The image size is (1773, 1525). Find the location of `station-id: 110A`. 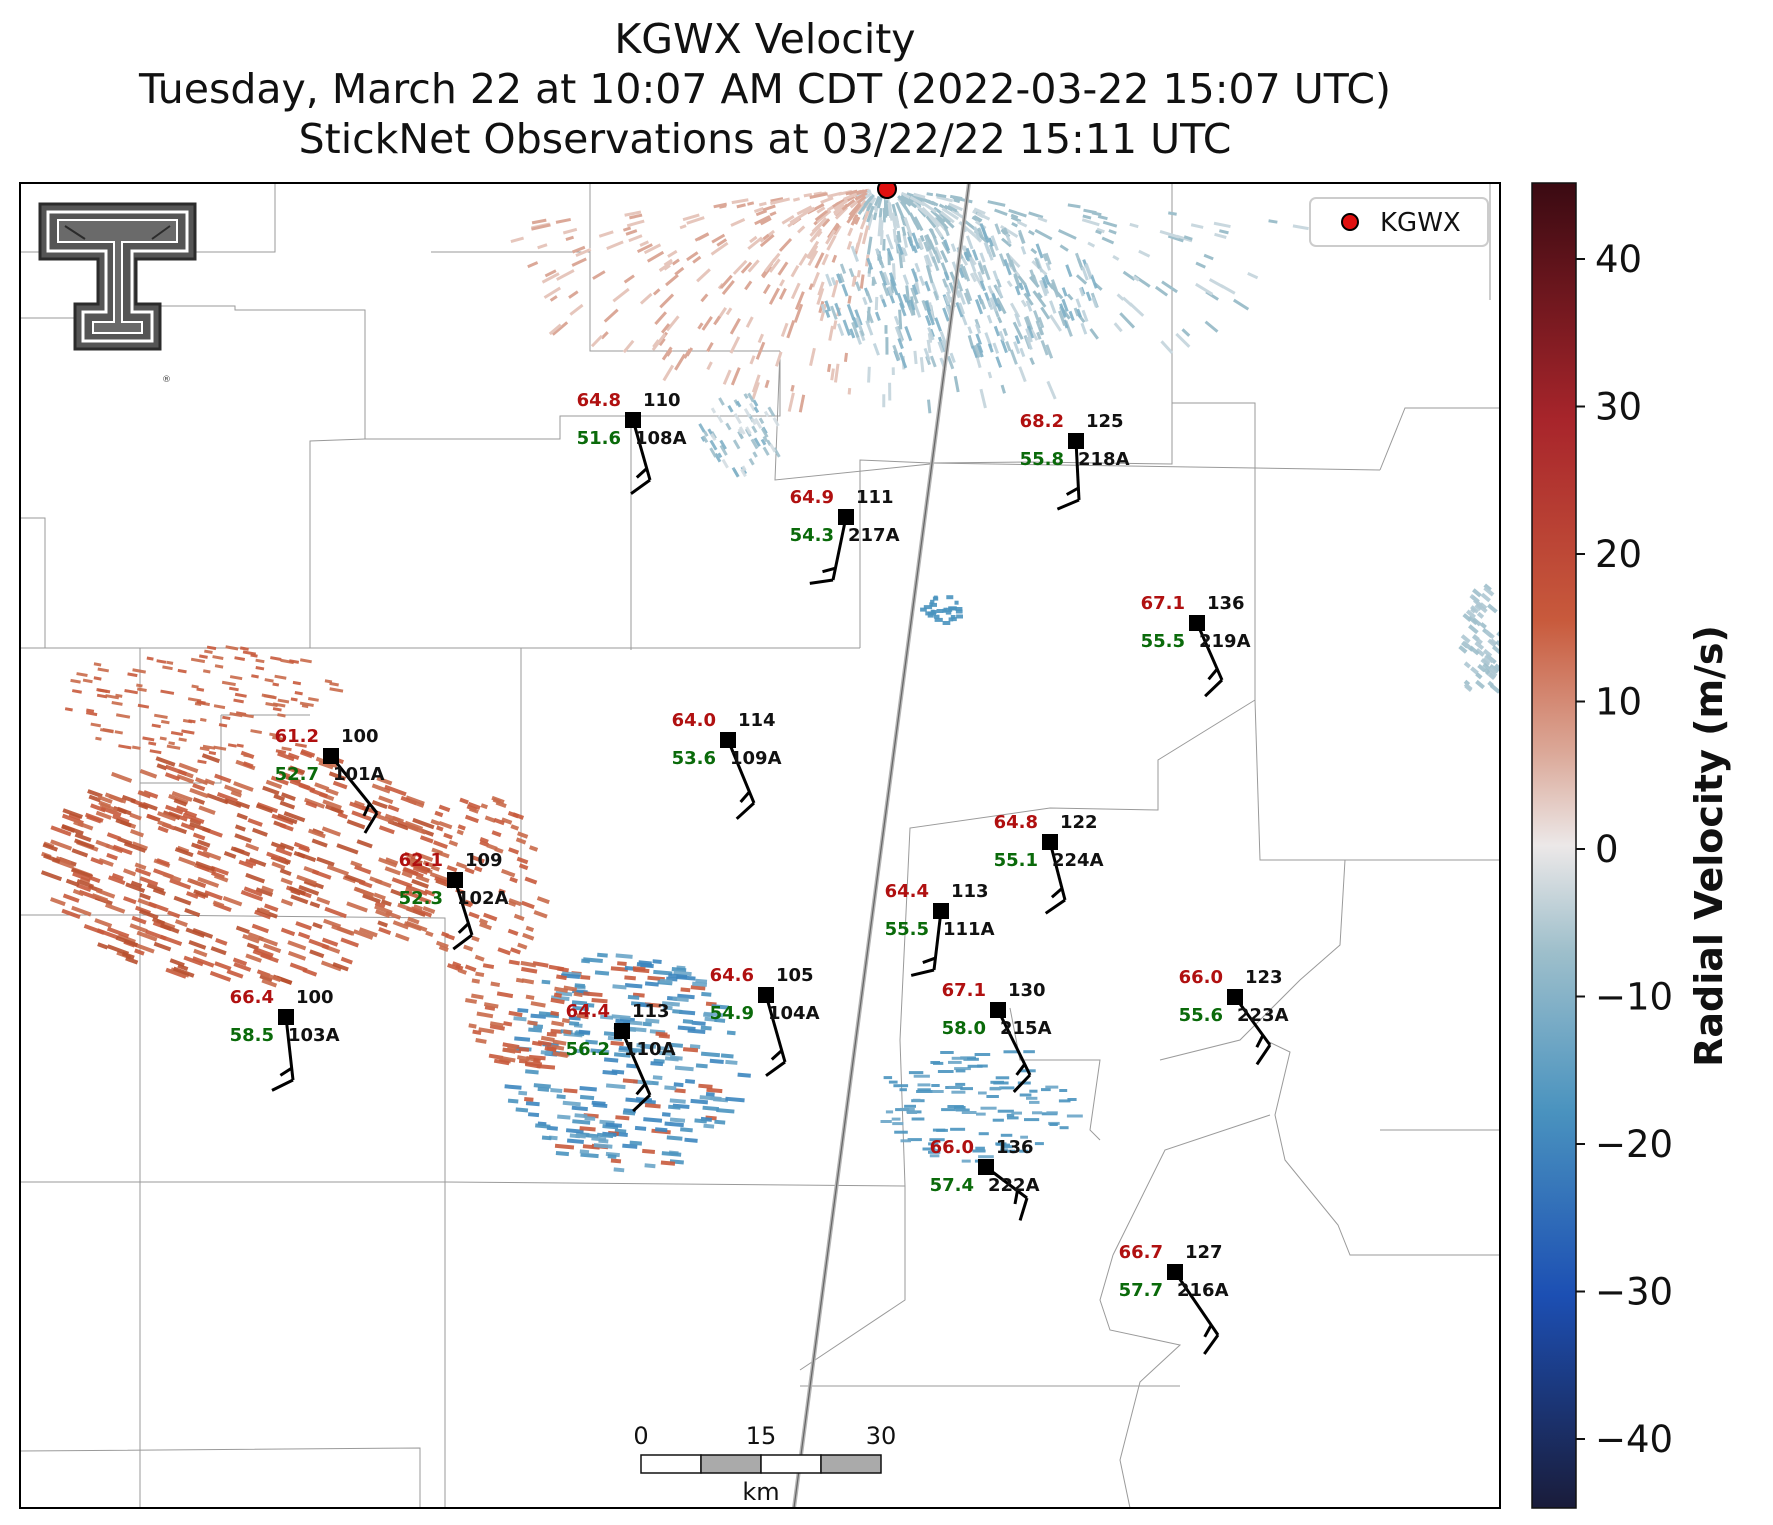

station-id: 110A is located at coordinates (650, 1049).